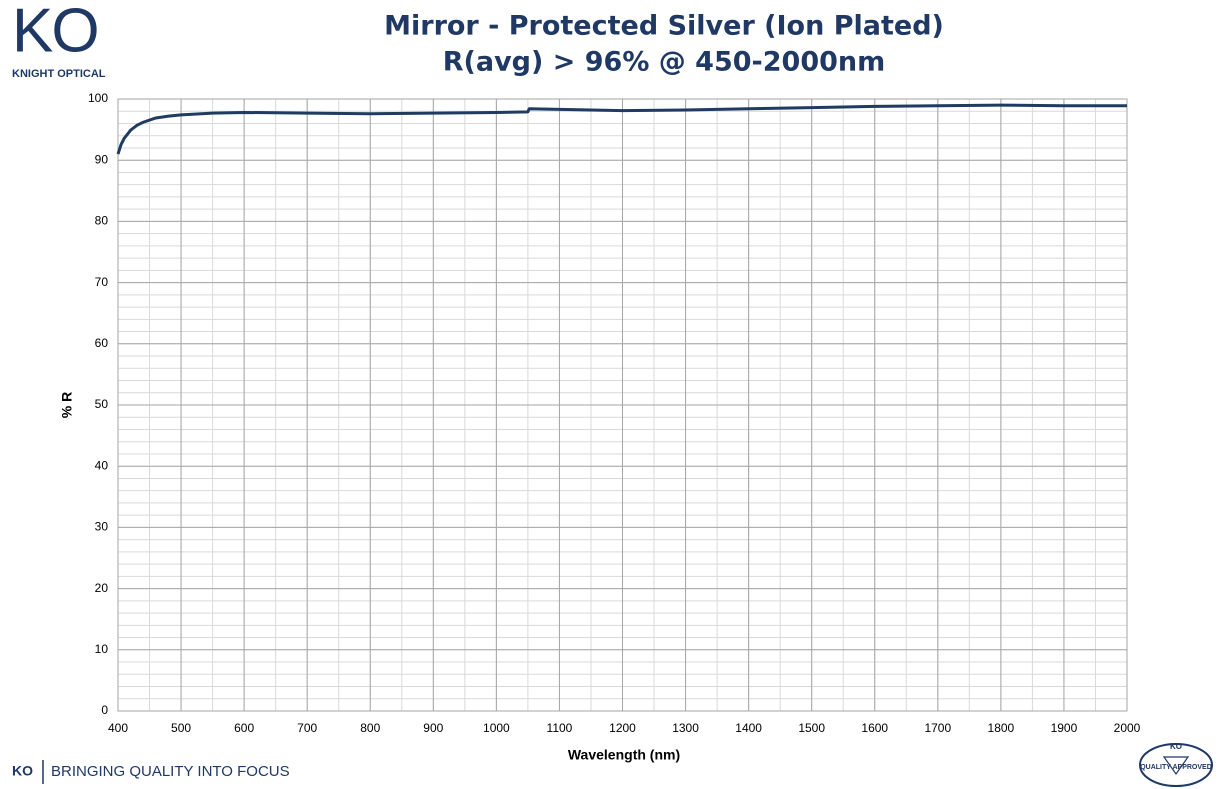 The image size is (1219, 789). Describe the element at coordinates (67, 405) in the screenshot. I see `y-axis-title: % R` at that location.